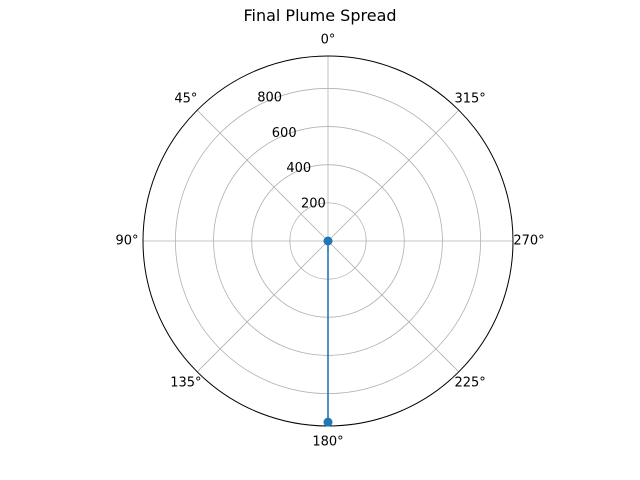 The height and width of the screenshot is (480, 640). What do you see at coordinates (126, 241) in the screenshot?
I see `theta-tick-label: 90°` at bounding box center [126, 241].